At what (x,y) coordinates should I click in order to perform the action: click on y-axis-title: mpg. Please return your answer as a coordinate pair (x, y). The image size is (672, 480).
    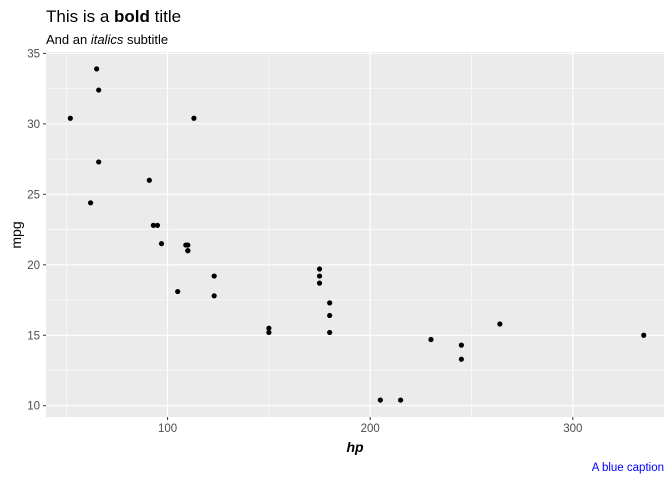
    Looking at the image, I should click on (16, 234).